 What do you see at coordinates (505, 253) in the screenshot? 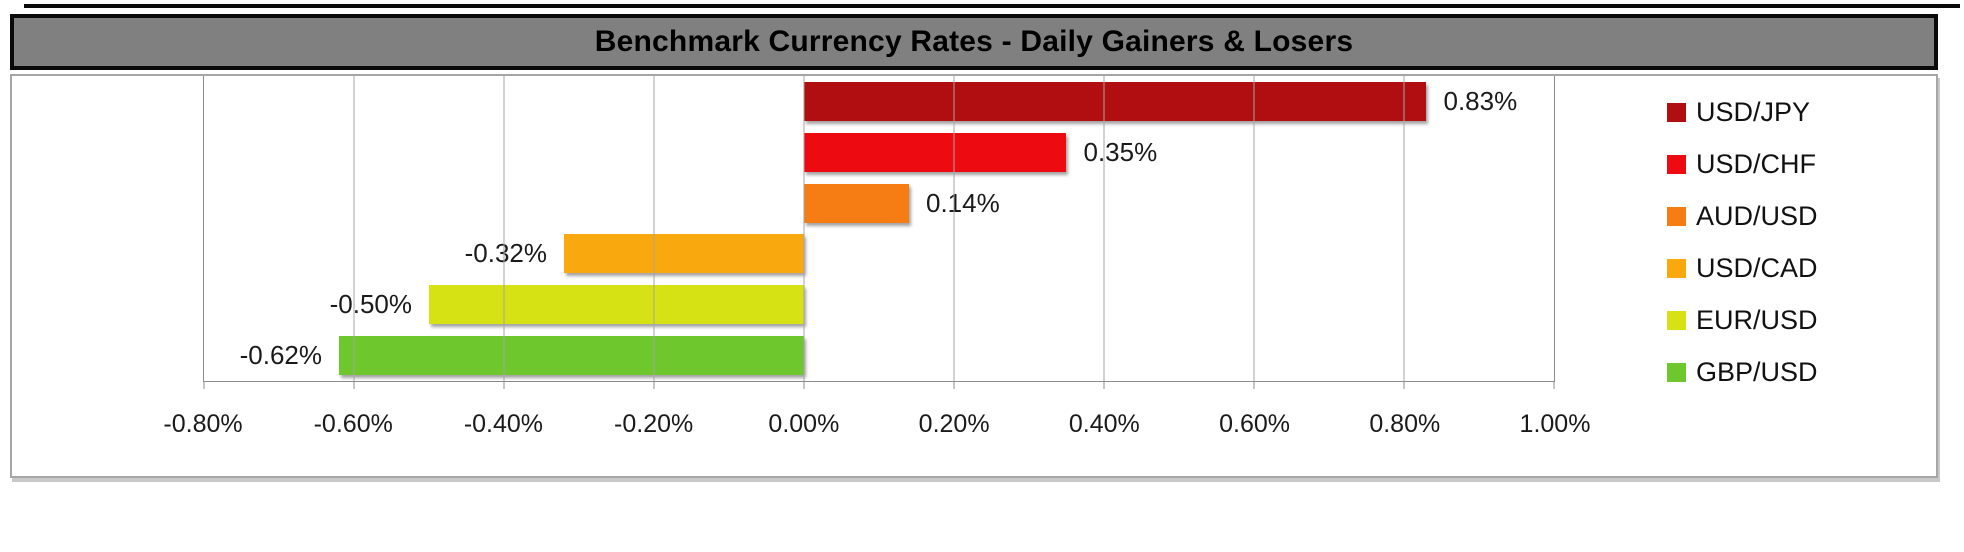
I see `data-label-usd-cad: -0.32%` at bounding box center [505, 253].